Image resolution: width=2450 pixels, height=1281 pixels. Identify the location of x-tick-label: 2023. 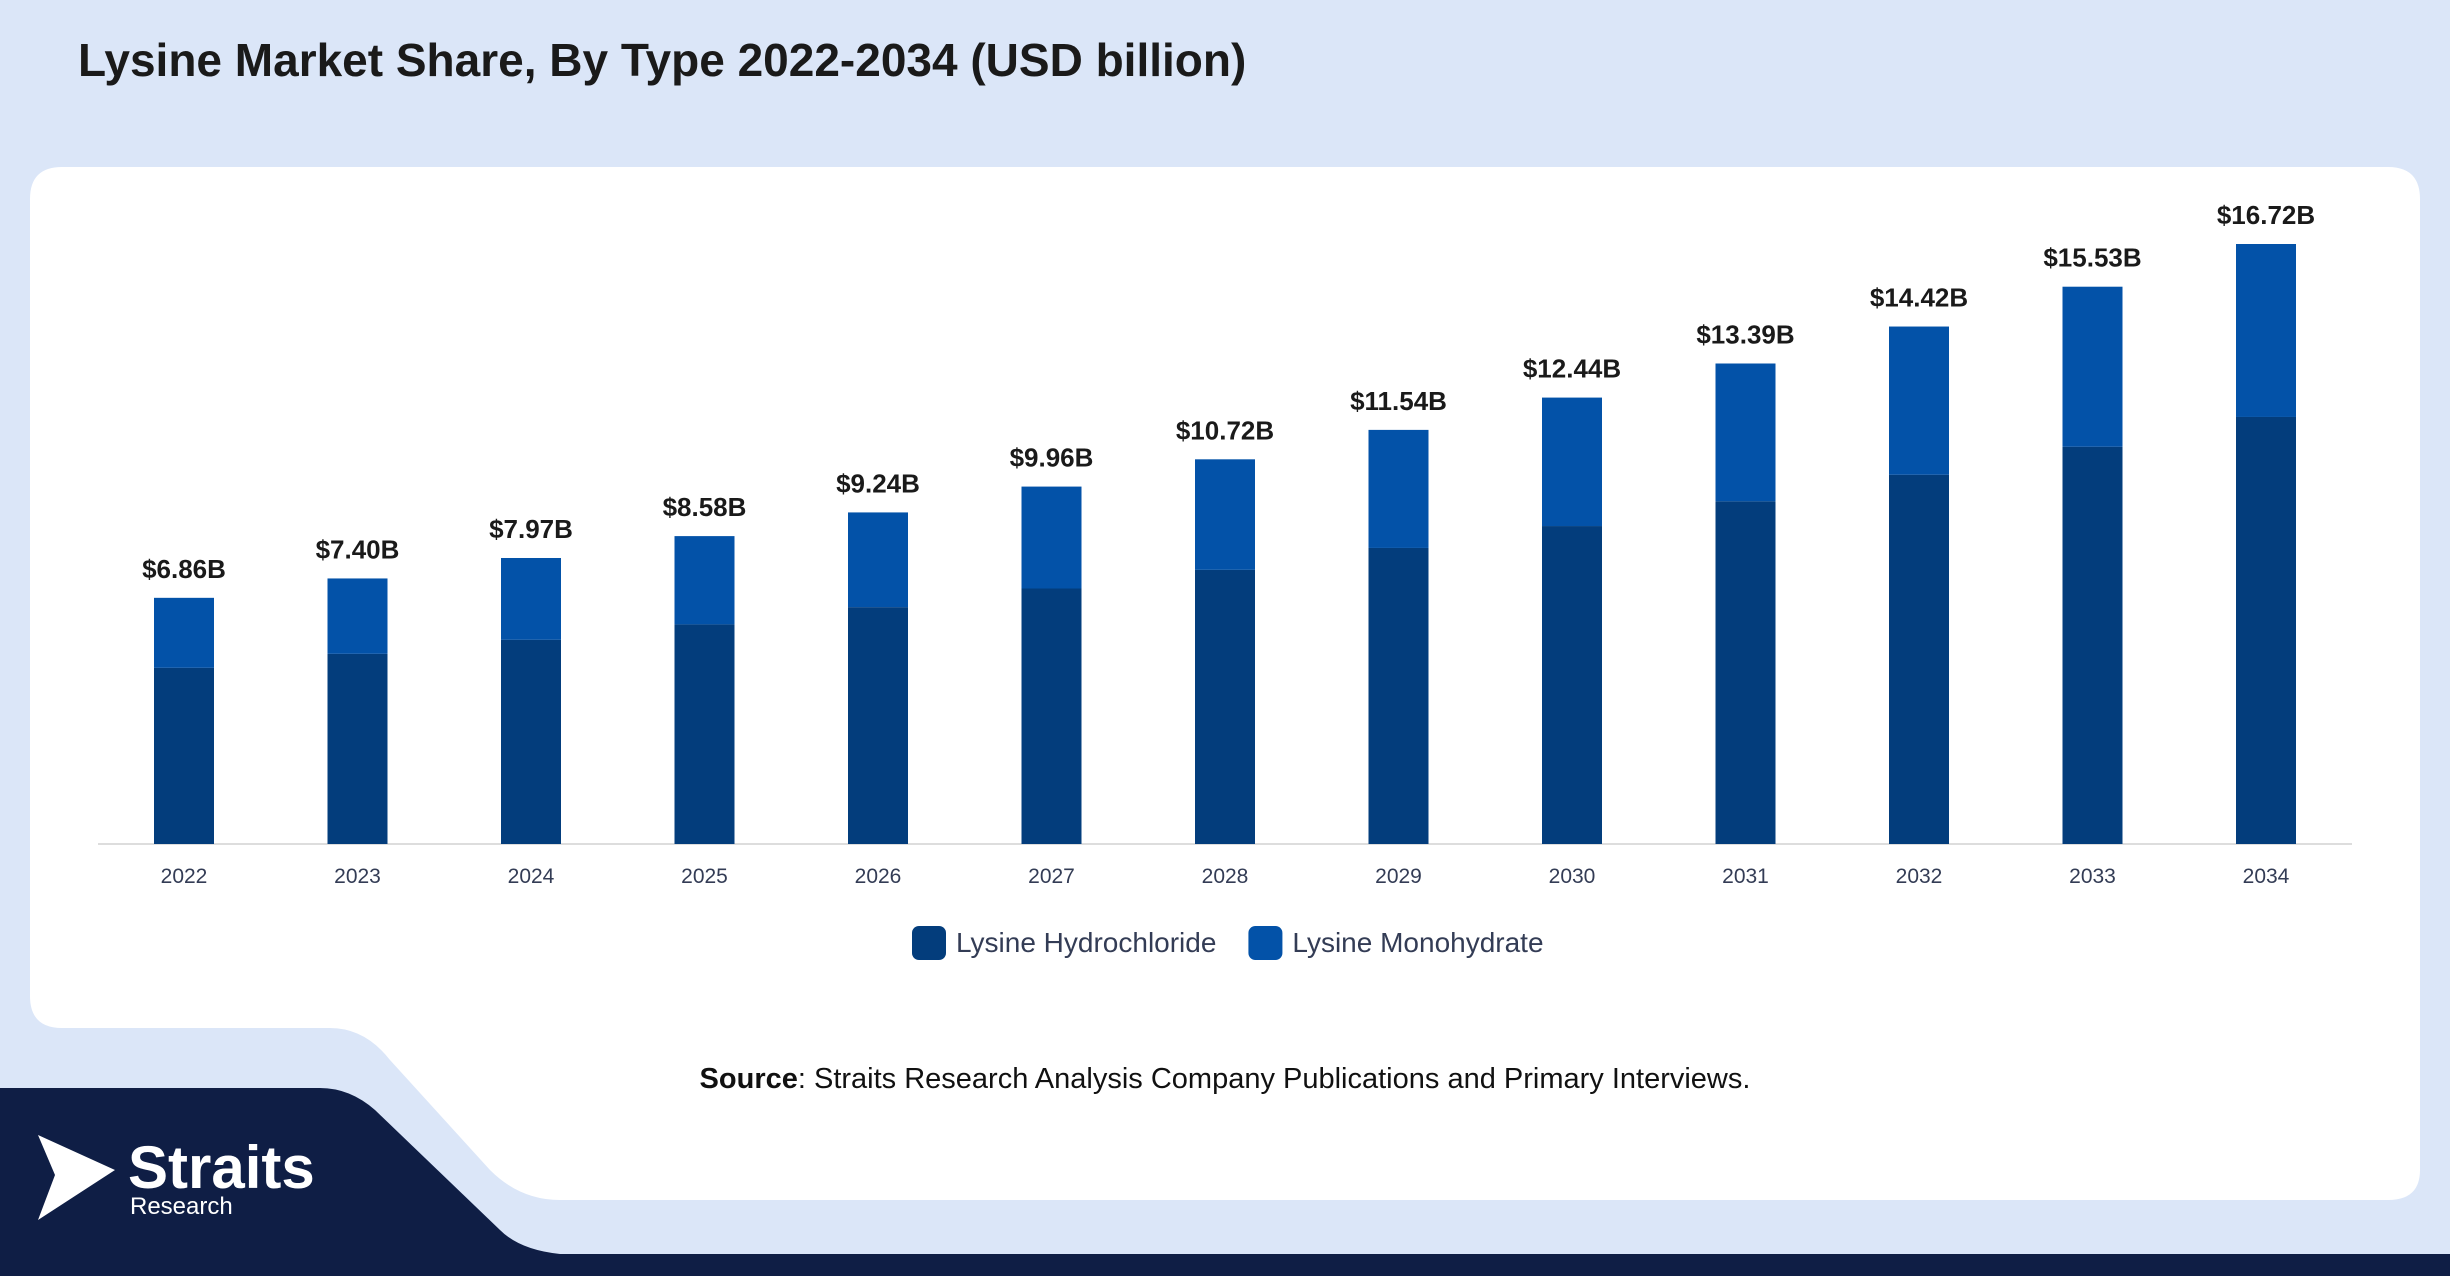
(357, 876).